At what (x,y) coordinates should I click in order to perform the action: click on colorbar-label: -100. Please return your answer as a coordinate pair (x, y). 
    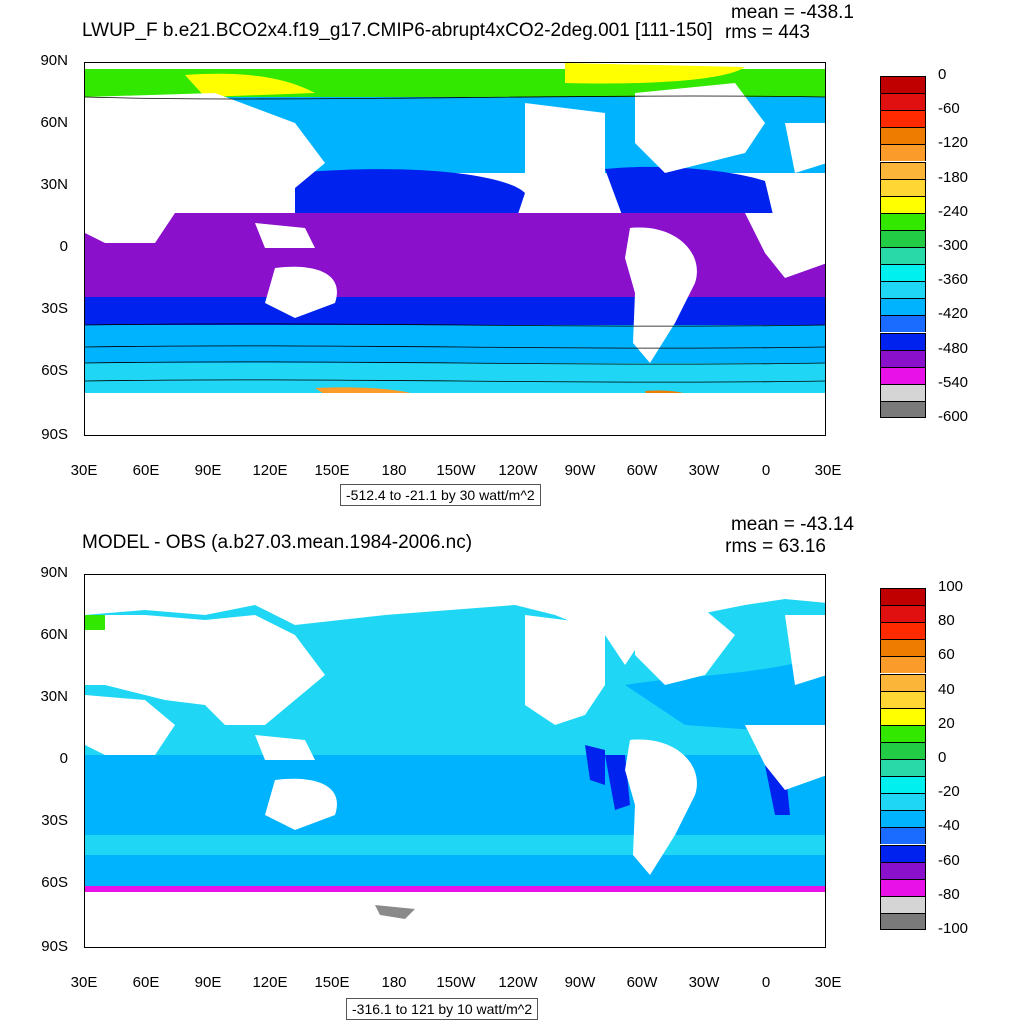
    Looking at the image, I should click on (953, 928).